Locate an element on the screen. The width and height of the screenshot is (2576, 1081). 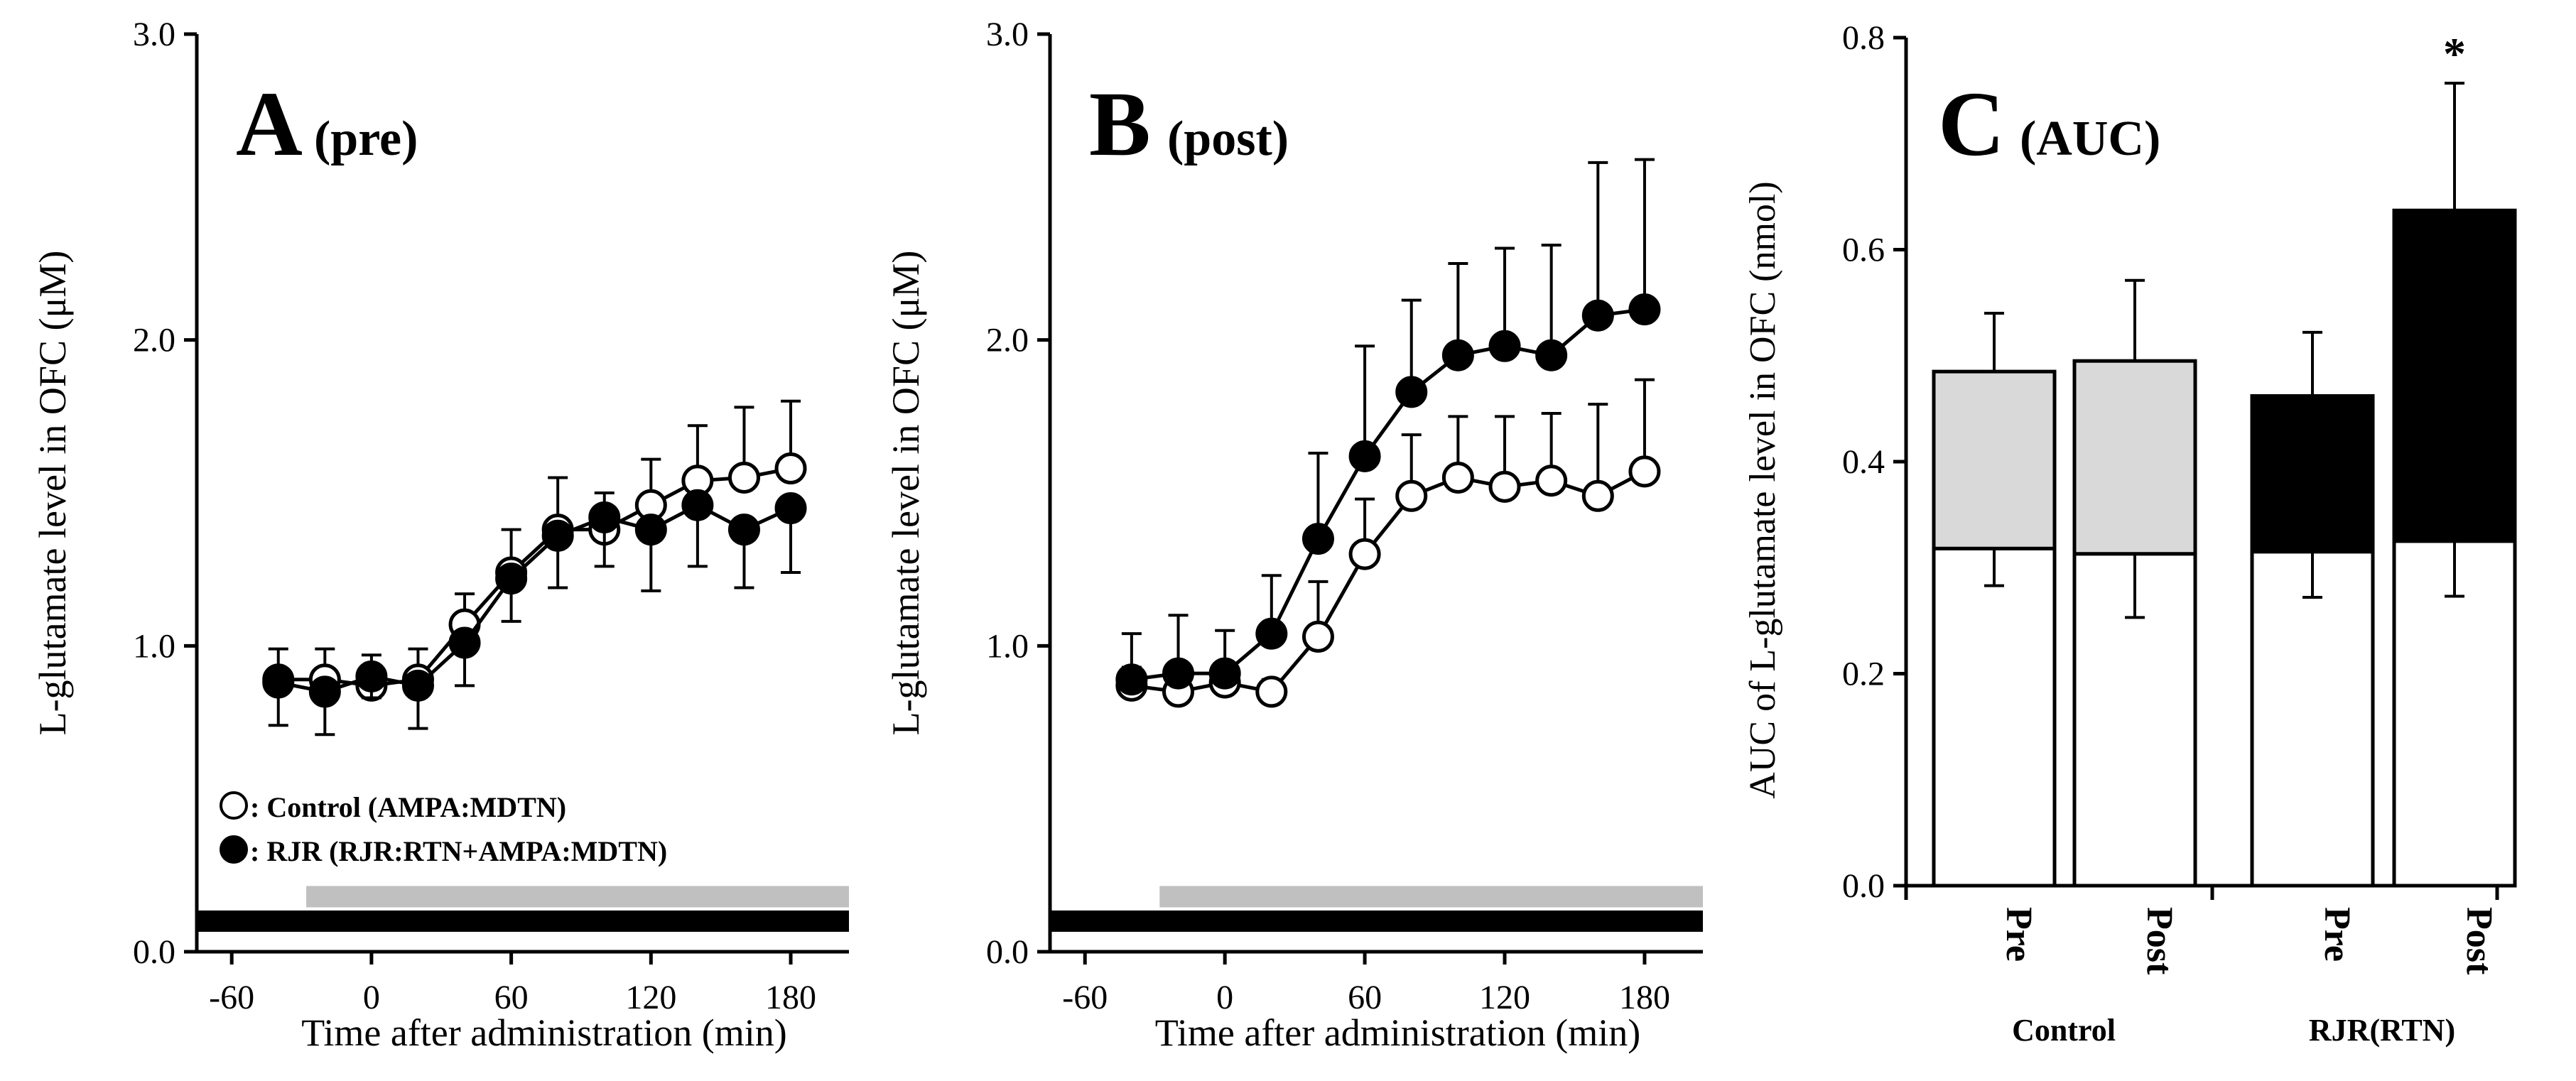
panel-title: (AUC) is located at coordinates (2090, 139).